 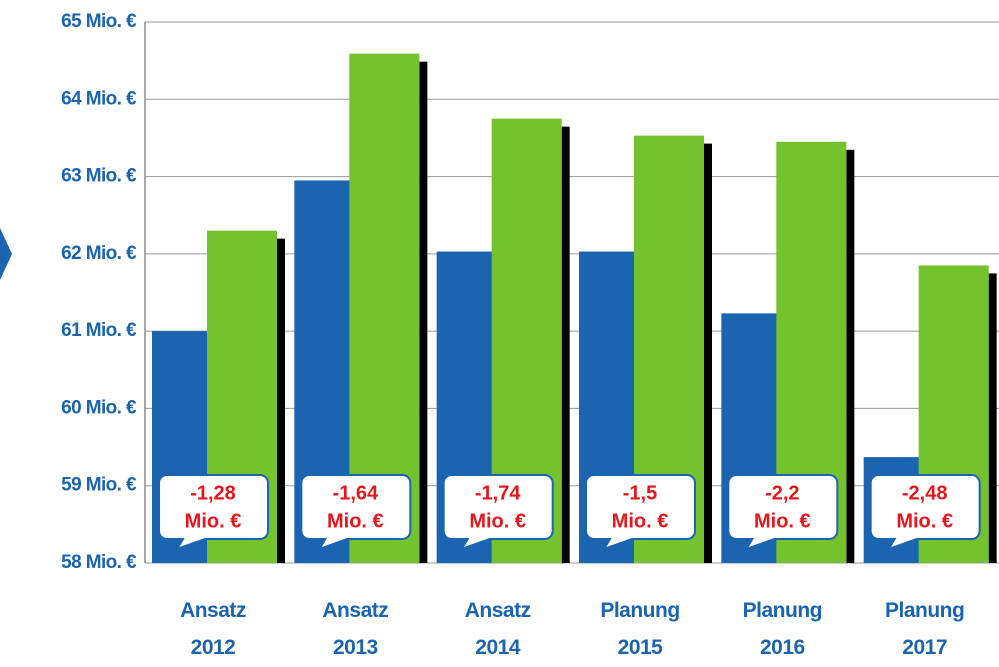 I want to click on x-tick-label: Ansatz 2014, so click(x=497, y=629).